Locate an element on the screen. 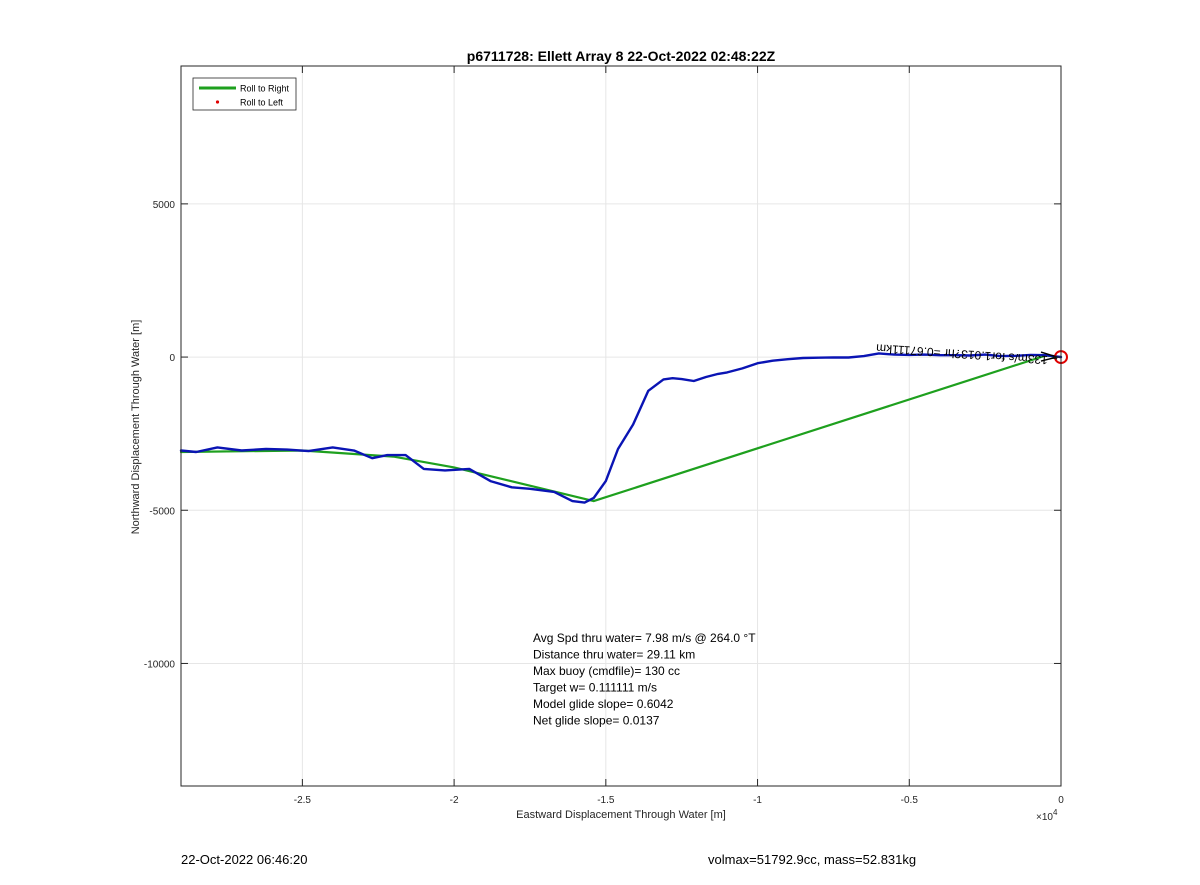  trajectory-annotation: ←133m/s for1.013?hr =0.67111km is located at coordinates (968, 354).